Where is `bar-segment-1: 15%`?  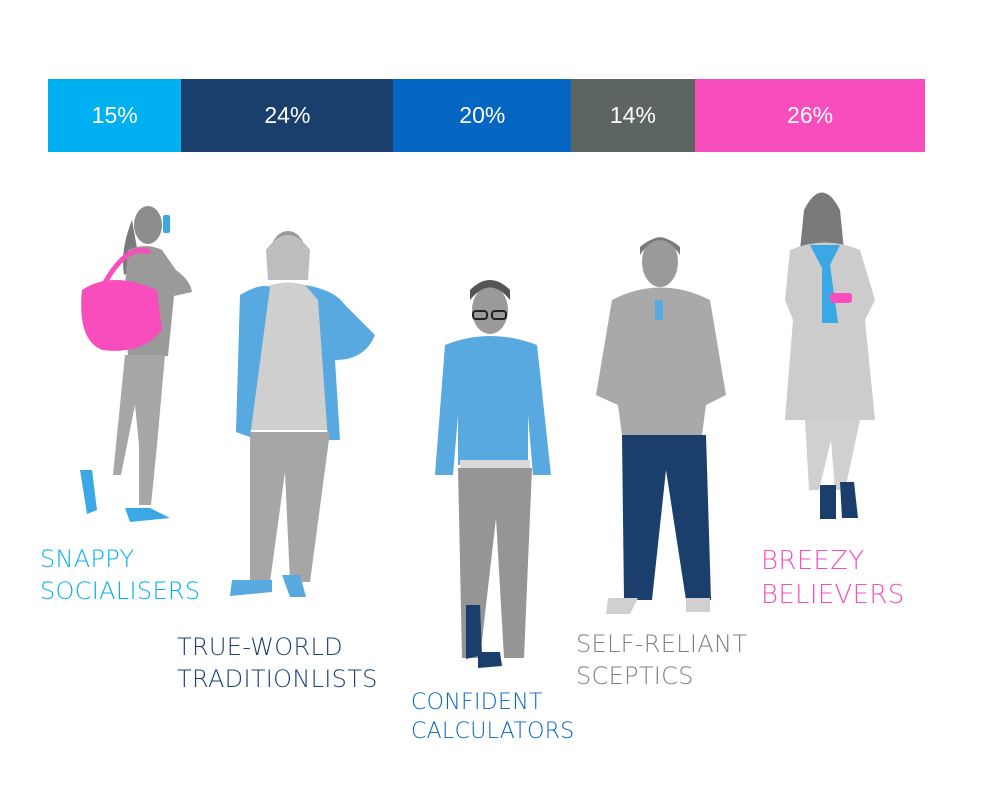
bar-segment-1: 15% is located at coordinates (115, 115).